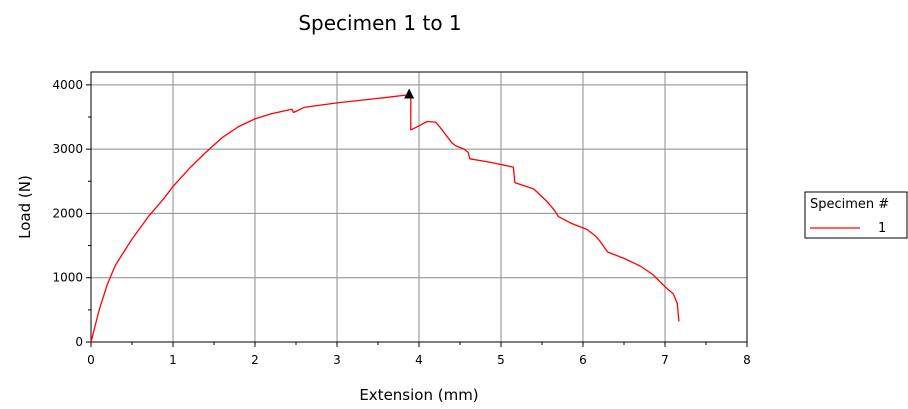 The height and width of the screenshot is (409, 908). Describe the element at coordinates (747, 360) in the screenshot. I see `x-tick-label: 8` at that location.